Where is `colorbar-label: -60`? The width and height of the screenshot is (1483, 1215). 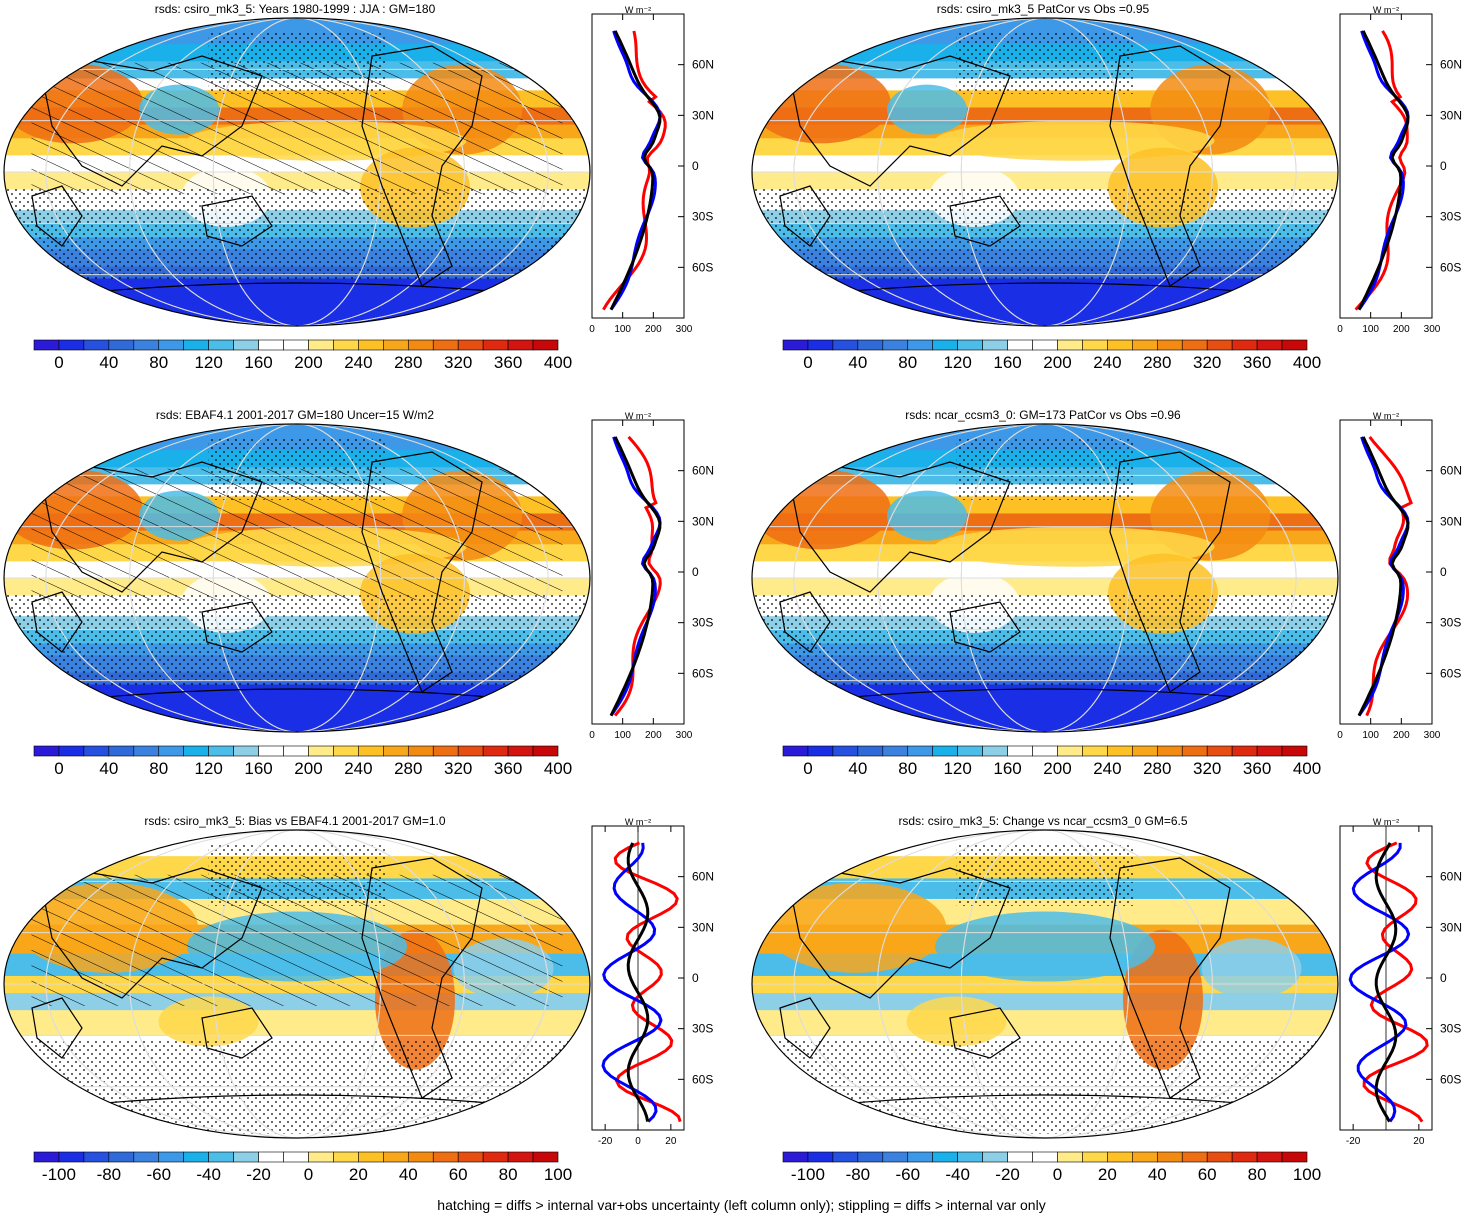 colorbar-label: -60 is located at coordinates (907, 1174).